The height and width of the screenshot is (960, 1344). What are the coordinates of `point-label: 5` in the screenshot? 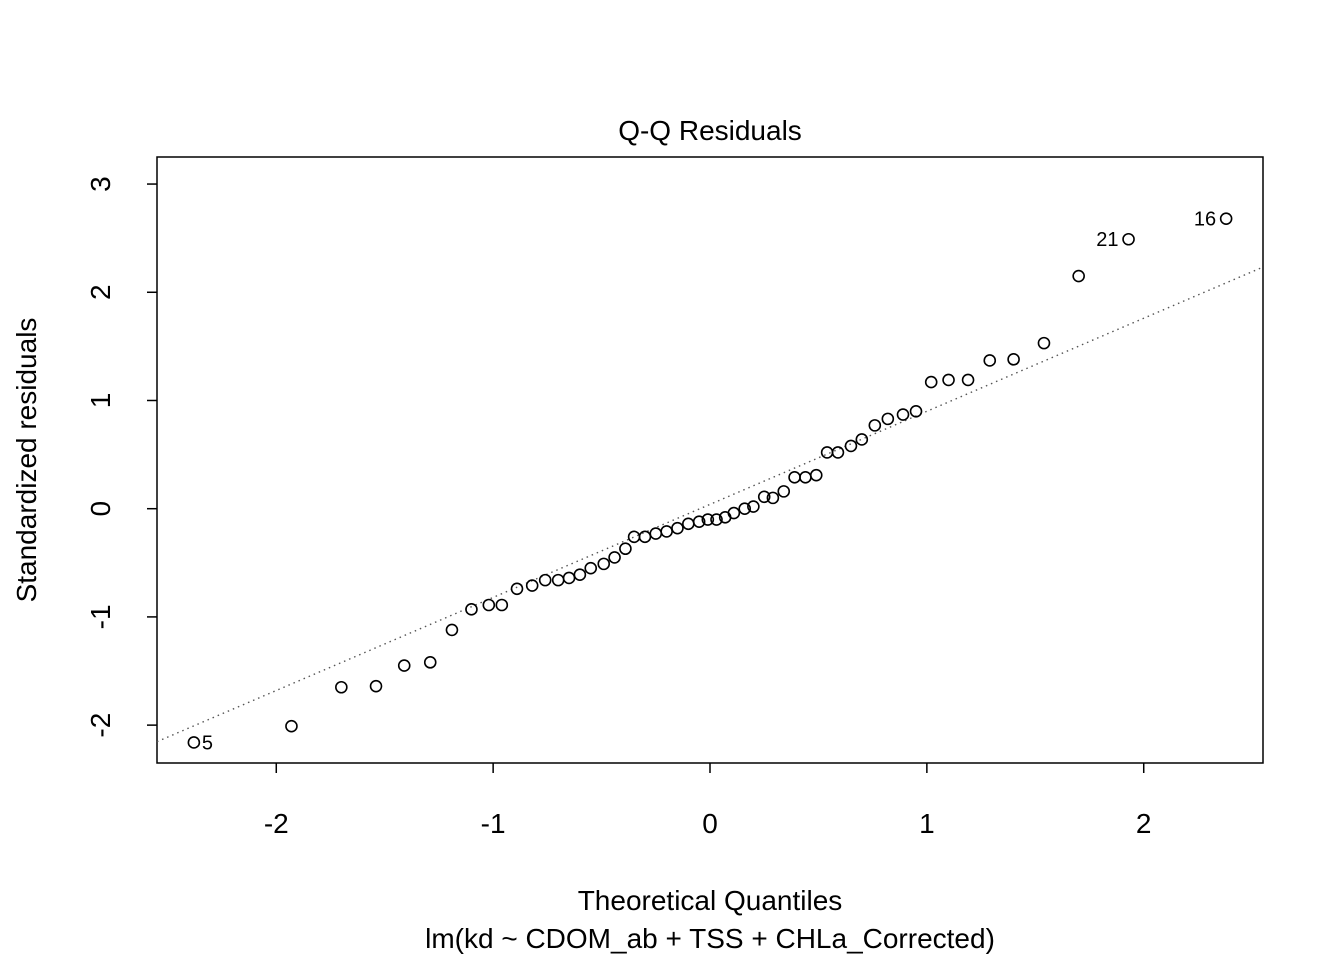 It's located at (207, 743).